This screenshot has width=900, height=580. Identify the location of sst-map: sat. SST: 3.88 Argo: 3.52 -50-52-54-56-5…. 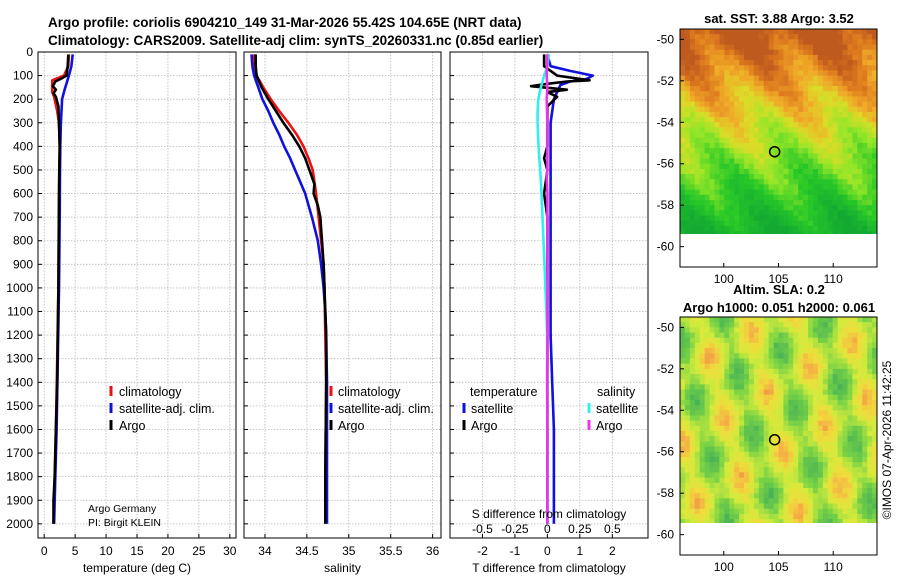
(767, 148).